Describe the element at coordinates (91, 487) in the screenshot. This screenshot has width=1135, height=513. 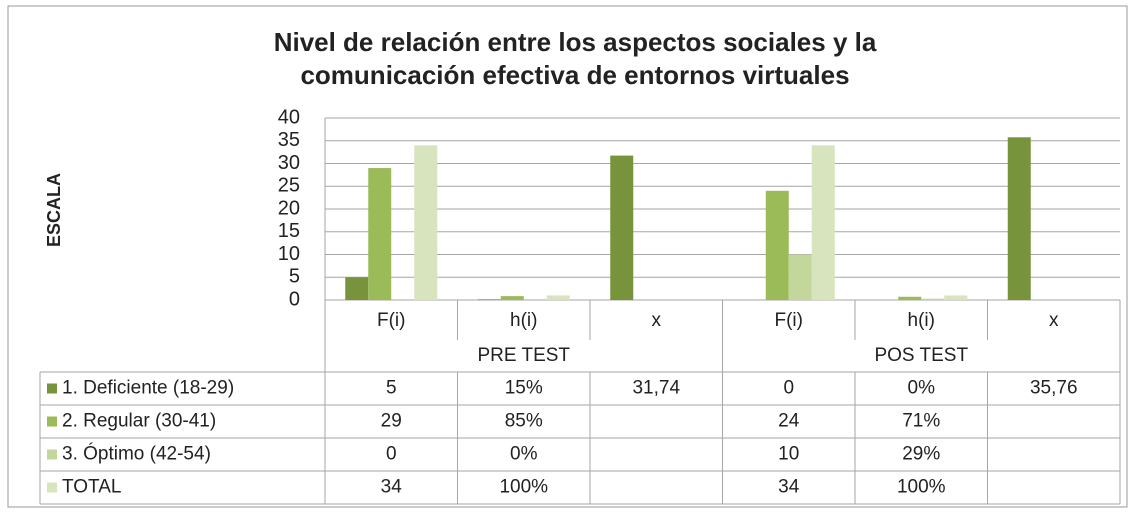
I see `legend-label: TOTAL` at that location.